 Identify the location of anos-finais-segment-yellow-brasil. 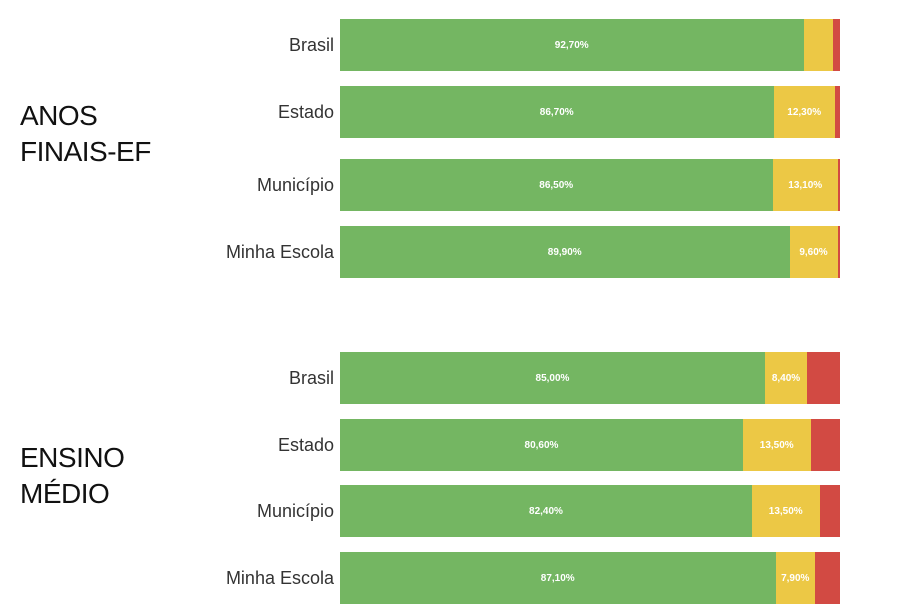
(818, 45).